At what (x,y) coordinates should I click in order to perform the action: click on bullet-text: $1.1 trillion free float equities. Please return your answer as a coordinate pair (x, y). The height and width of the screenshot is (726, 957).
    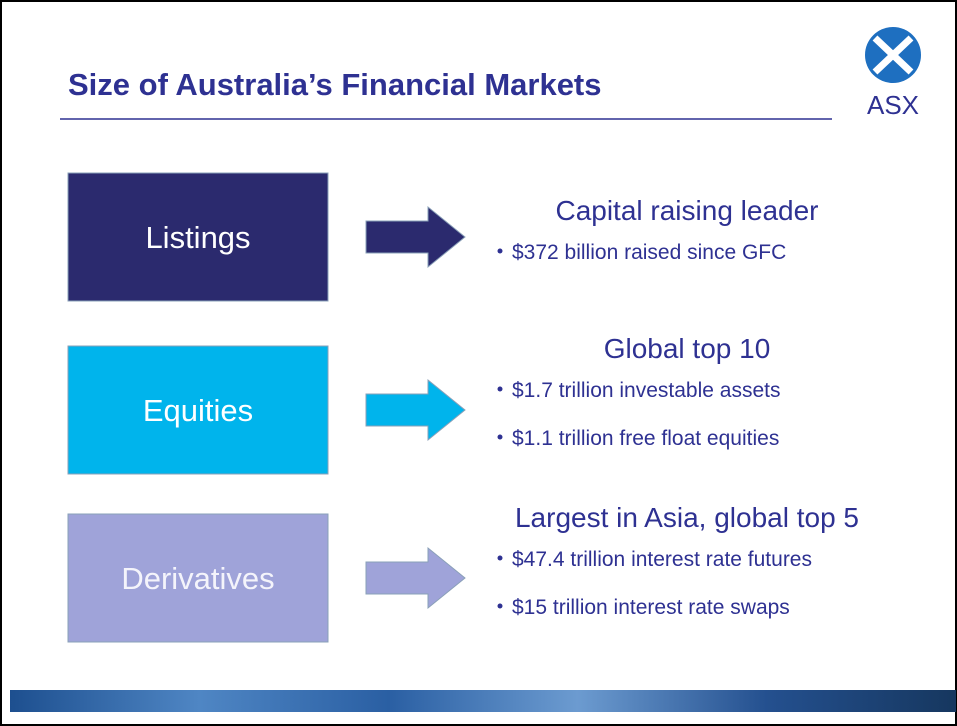
    Looking at the image, I should click on (645, 438).